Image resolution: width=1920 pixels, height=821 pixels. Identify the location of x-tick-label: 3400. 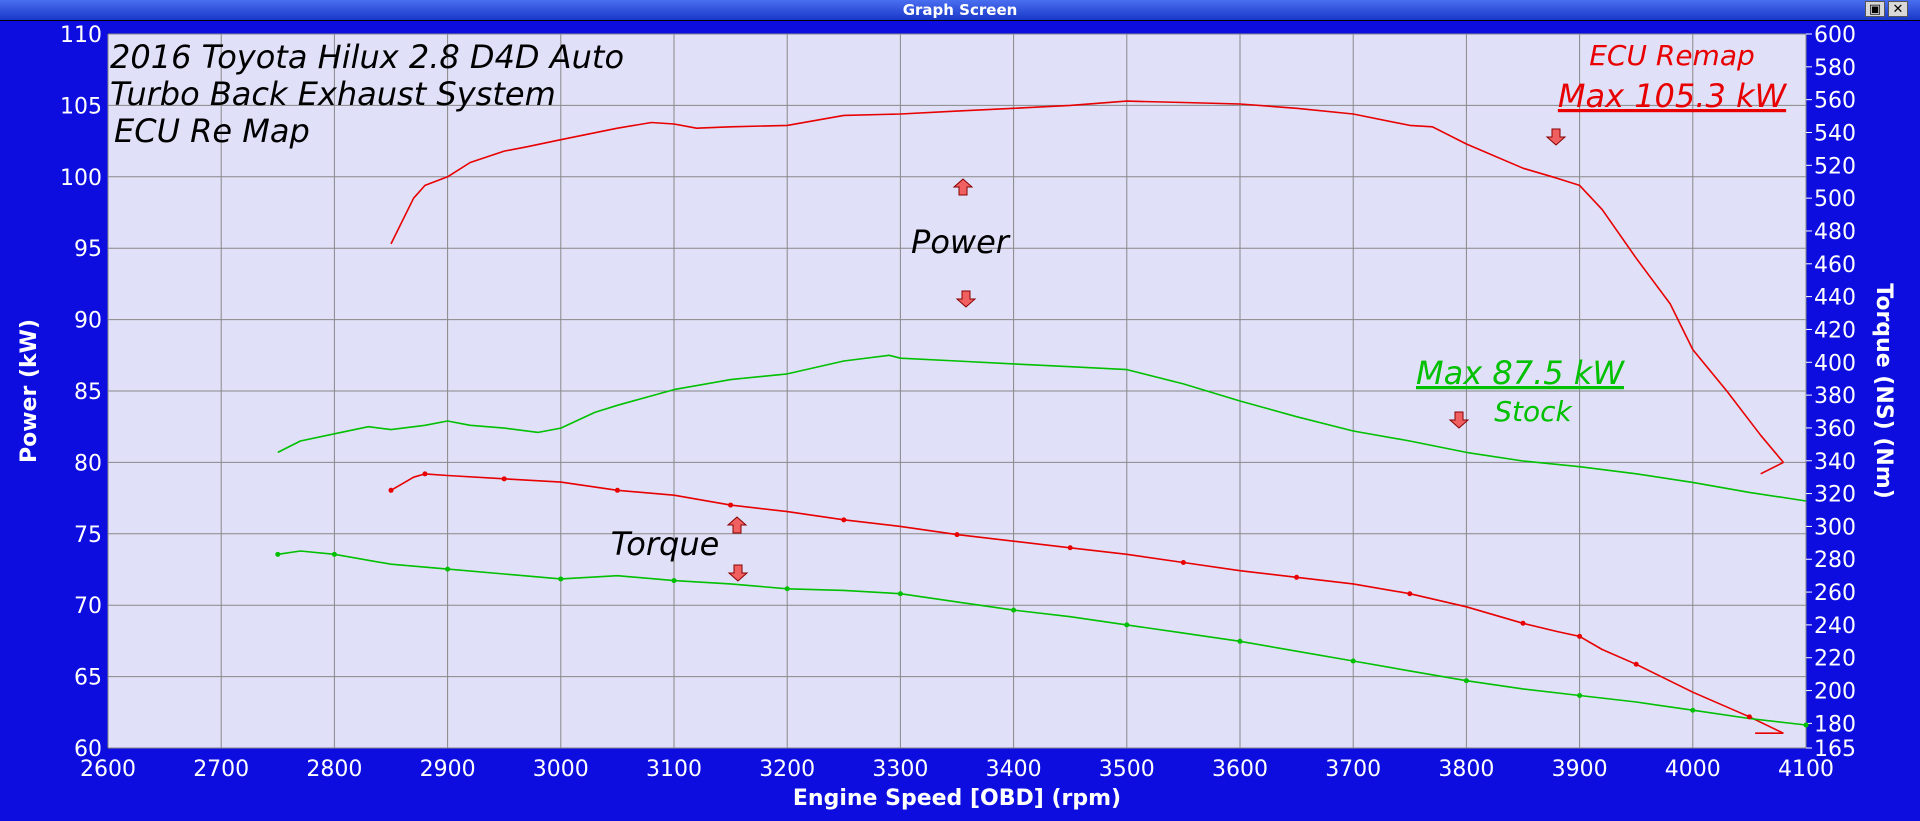
(1014, 769).